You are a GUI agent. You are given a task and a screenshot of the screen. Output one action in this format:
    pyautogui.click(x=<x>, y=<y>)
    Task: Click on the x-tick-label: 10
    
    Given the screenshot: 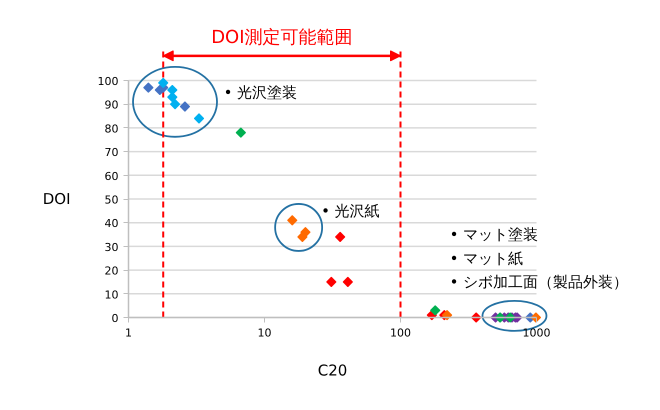 What is the action you would take?
    pyautogui.click(x=265, y=333)
    